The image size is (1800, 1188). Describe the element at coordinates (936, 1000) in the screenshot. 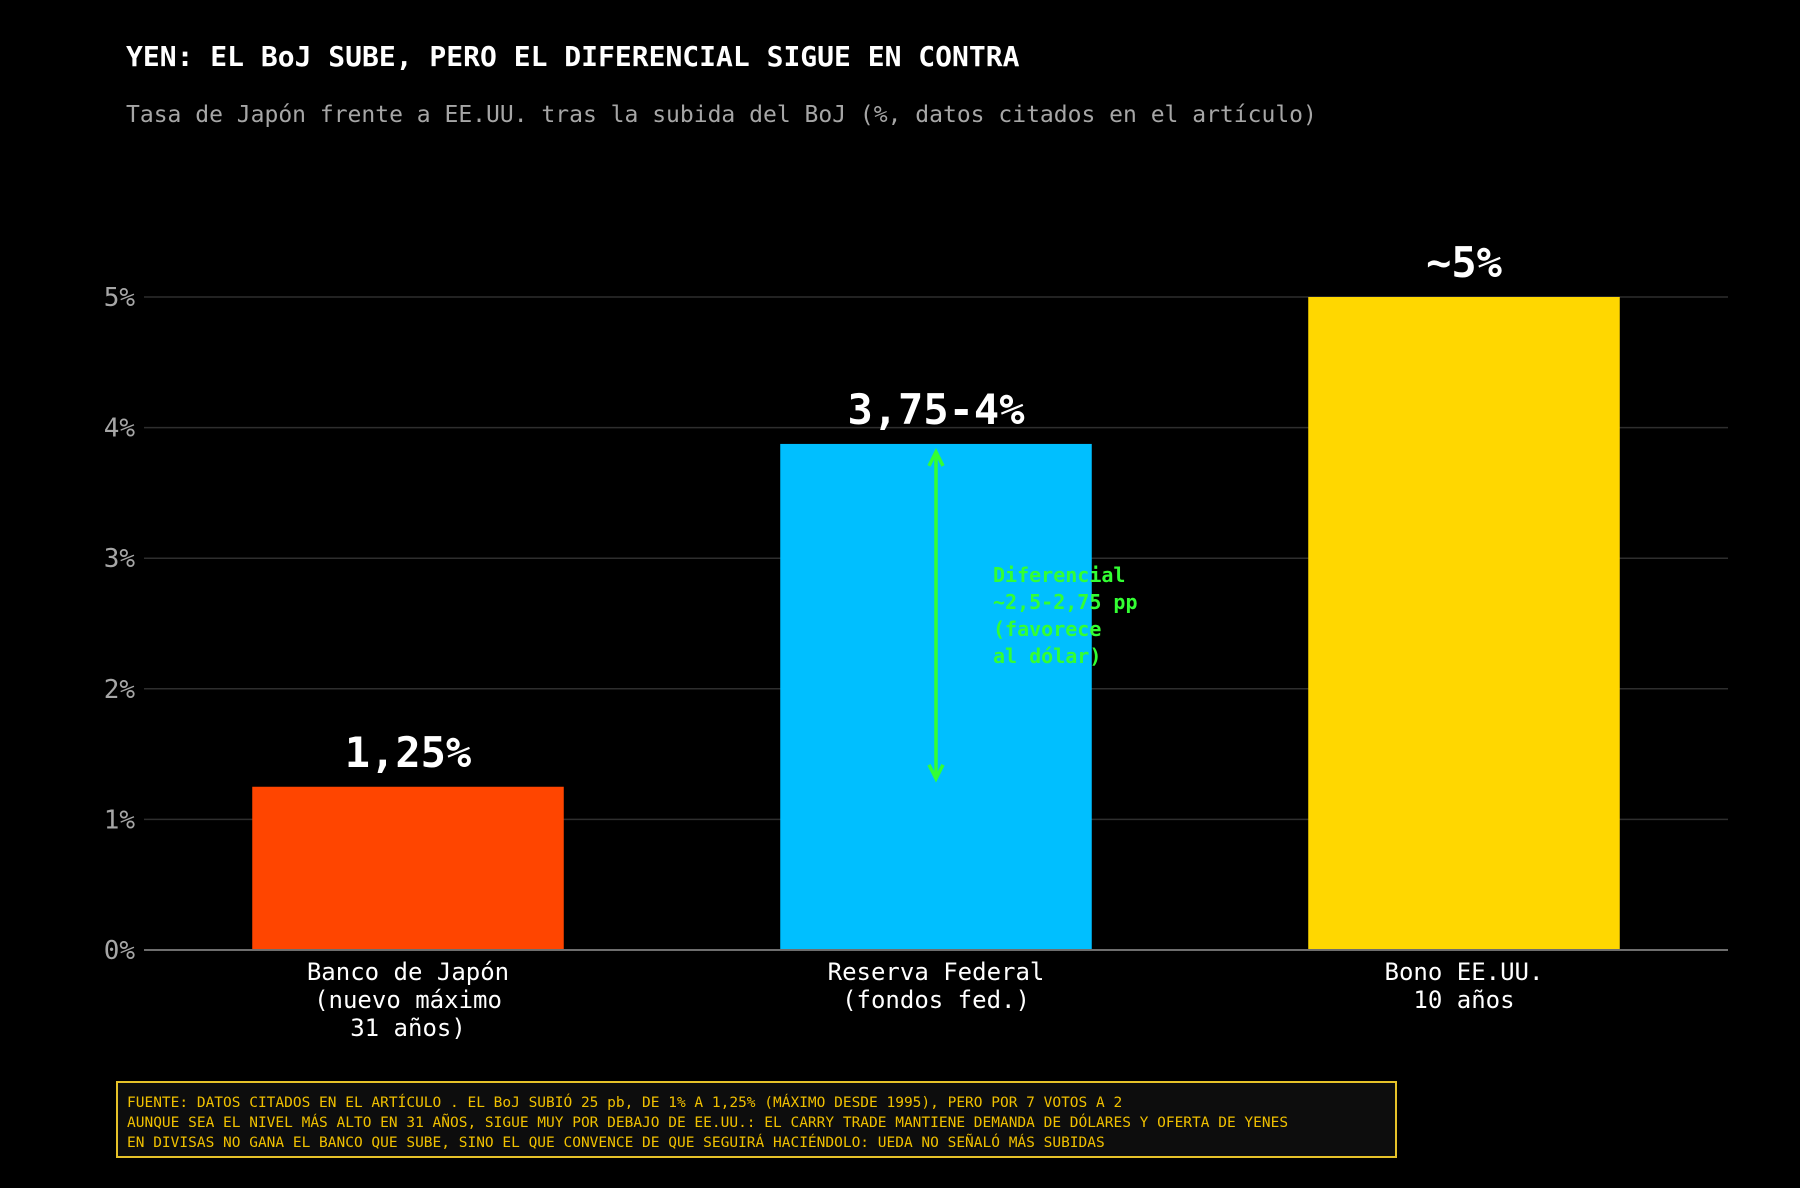

I see `x-tick-label: (fondos fed.)` at that location.